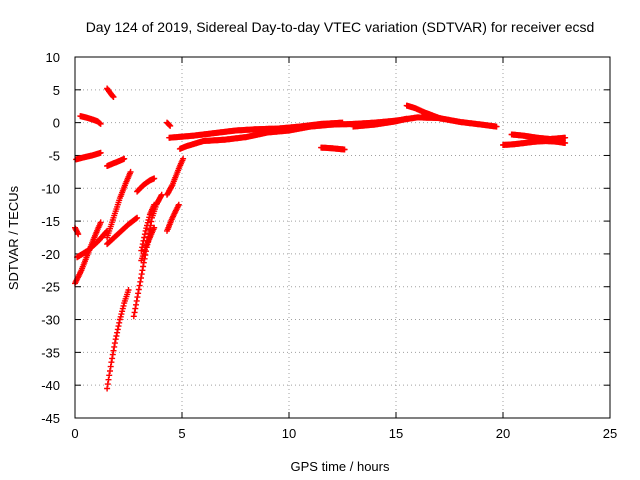 This screenshot has height=480, width=640. Describe the element at coordinates (53, 57) in the screenshot. I see `y-tick-label: 10` at that location.